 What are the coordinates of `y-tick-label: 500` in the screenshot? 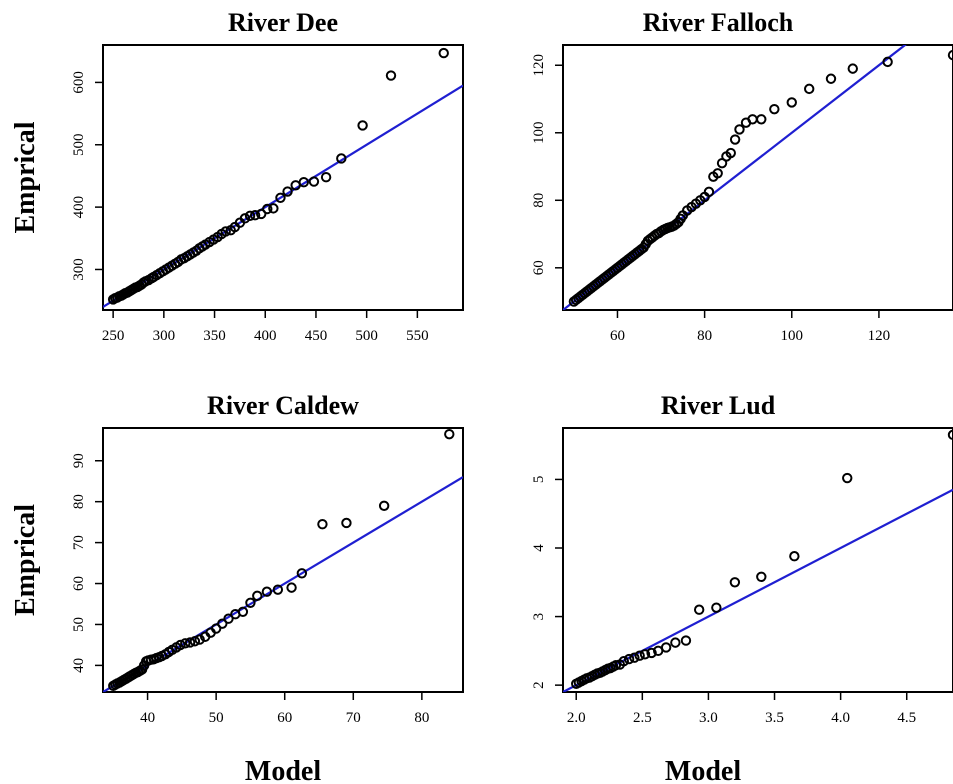 It's located at (79, 145).